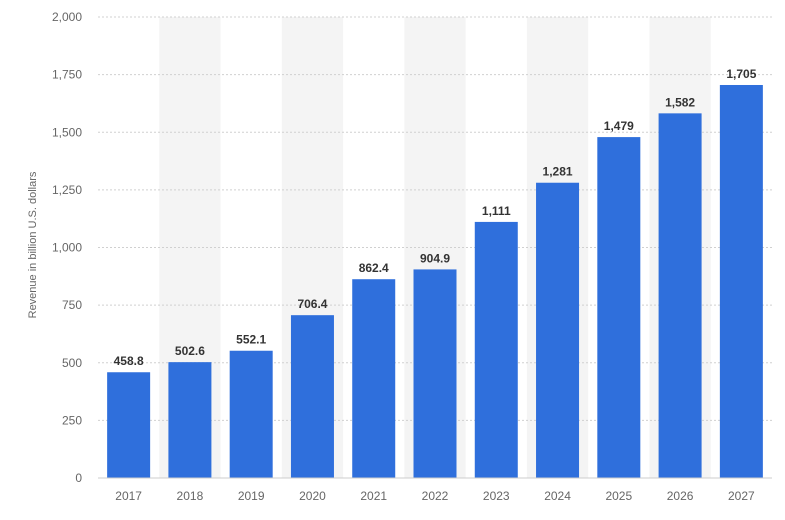  What do you see at coordinates (619, 126) in the screenshot?
I see `bar-value-label: 1,479` at bounding box center [619, 126].